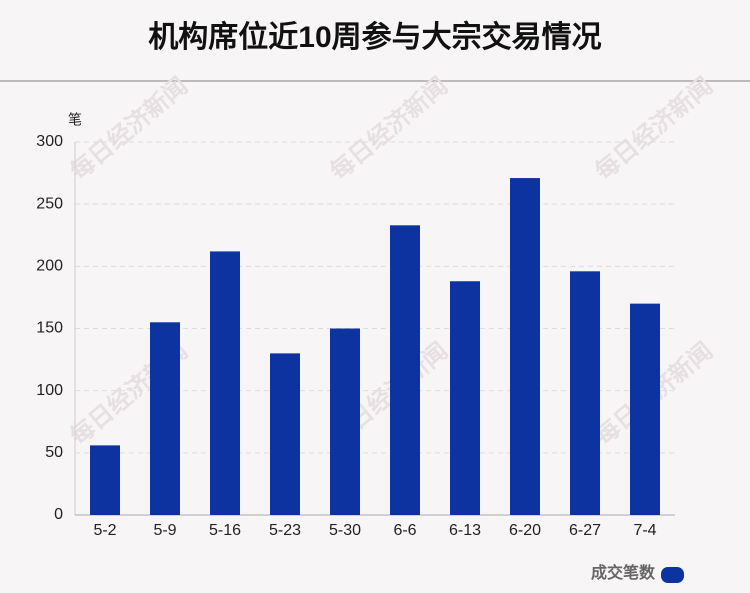  What do you see at coordinates (585, 530) in the screenshot?
I see `x-tick-label: 6-27` at bounding box center [585, 530].